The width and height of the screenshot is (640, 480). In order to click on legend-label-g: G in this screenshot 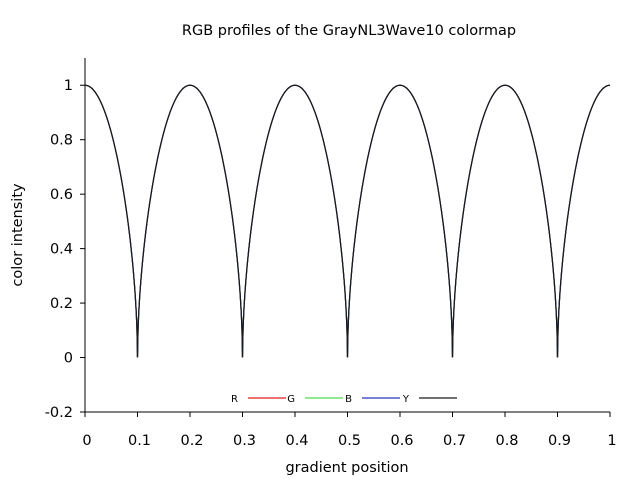, I will do `click(291, 399)`.